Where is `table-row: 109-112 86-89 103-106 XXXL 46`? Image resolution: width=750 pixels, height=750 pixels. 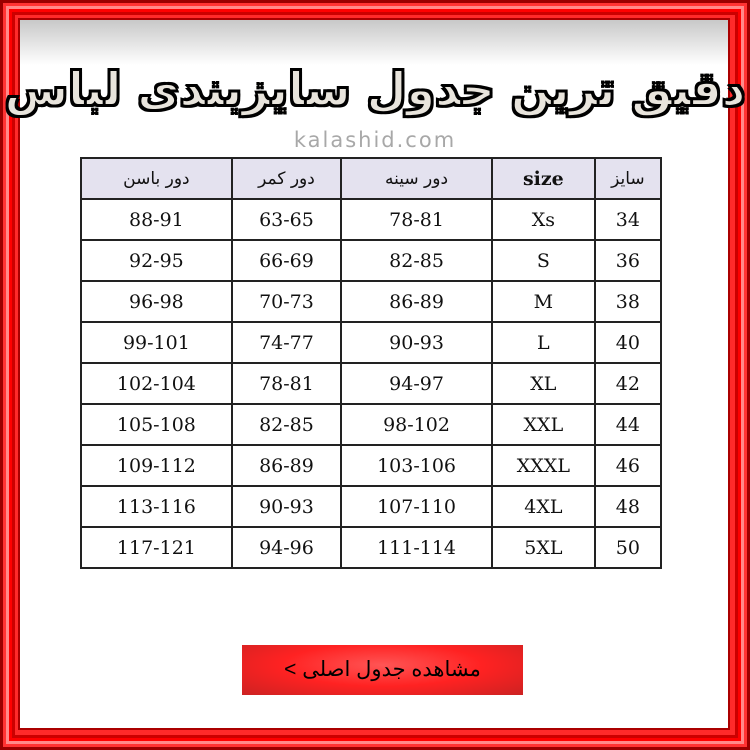 table-row: 109-112 86-89 103-106 XXXL 46 is located at coordinates (371, 465).